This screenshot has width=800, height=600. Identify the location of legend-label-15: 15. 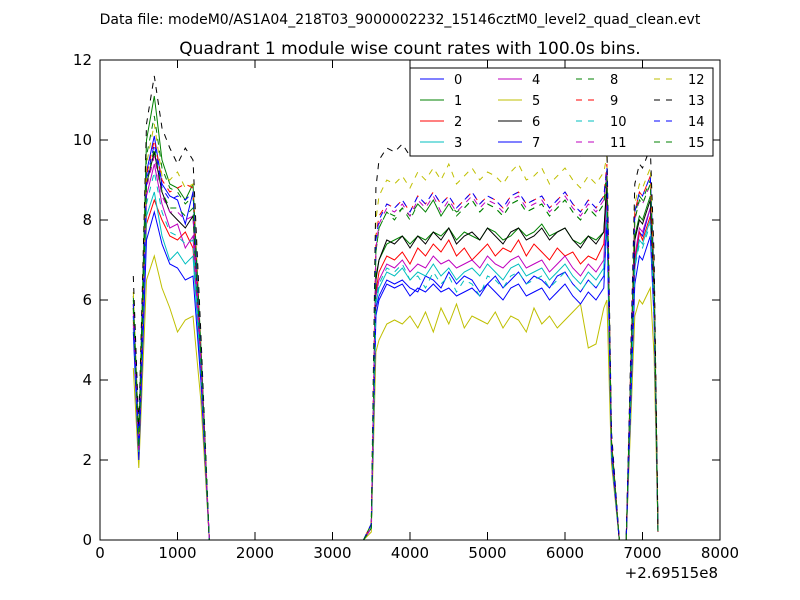
(696, 143).